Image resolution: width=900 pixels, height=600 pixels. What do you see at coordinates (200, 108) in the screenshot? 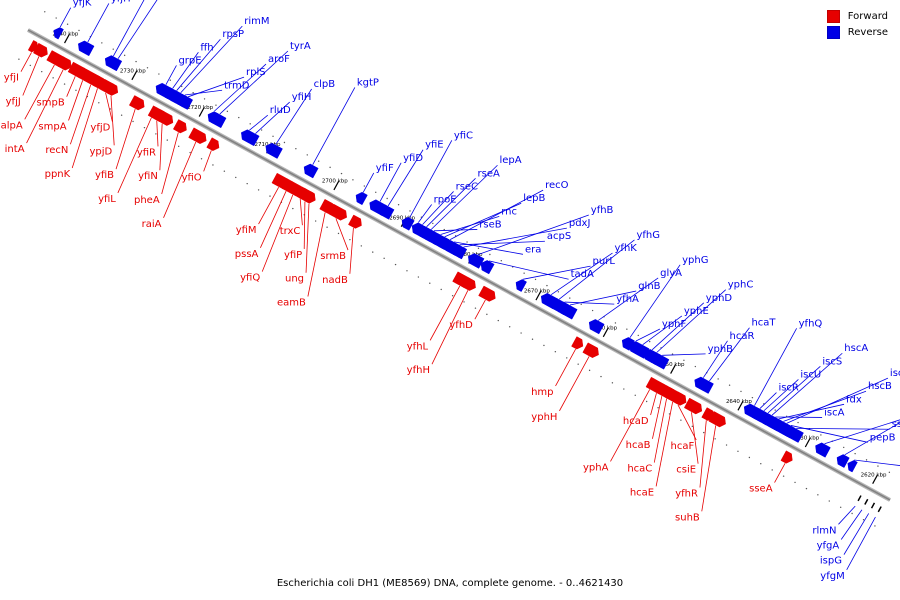
I see `scale-tick-label: 2720 kbp` at bounding box center [200, 108].